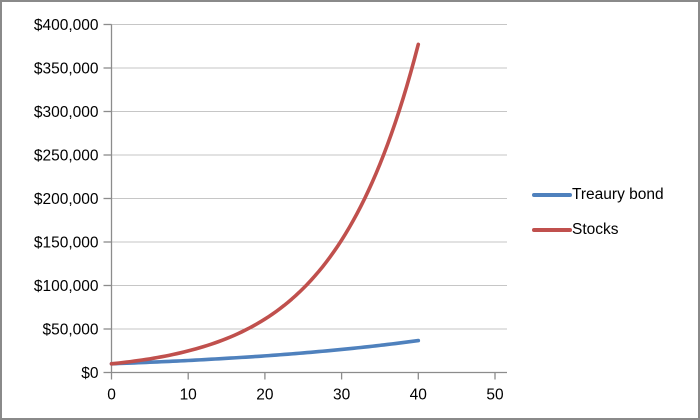 This screenshot has width=700, height=420. Describe the element at coordinates (66, 286) in the screenshot. I see `y-axis-tick-label: $100,000` at that location.